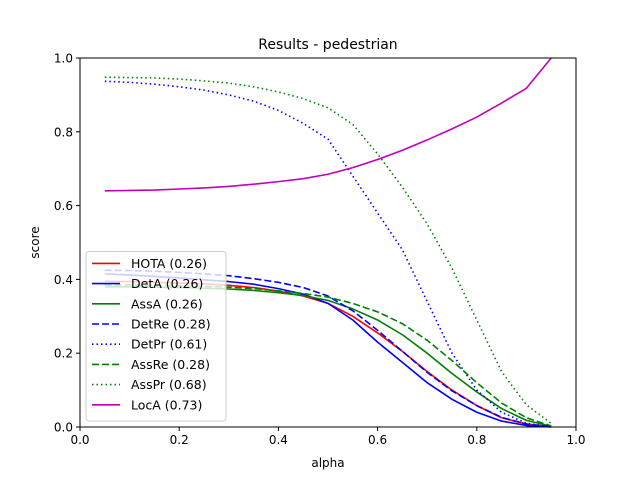 Image resolution: width=640 pixels, height=480 pixels. Describe the element at coordinates (167, 303) in the screenshot. I see `legend-label: AssA (0.26)` at that location.